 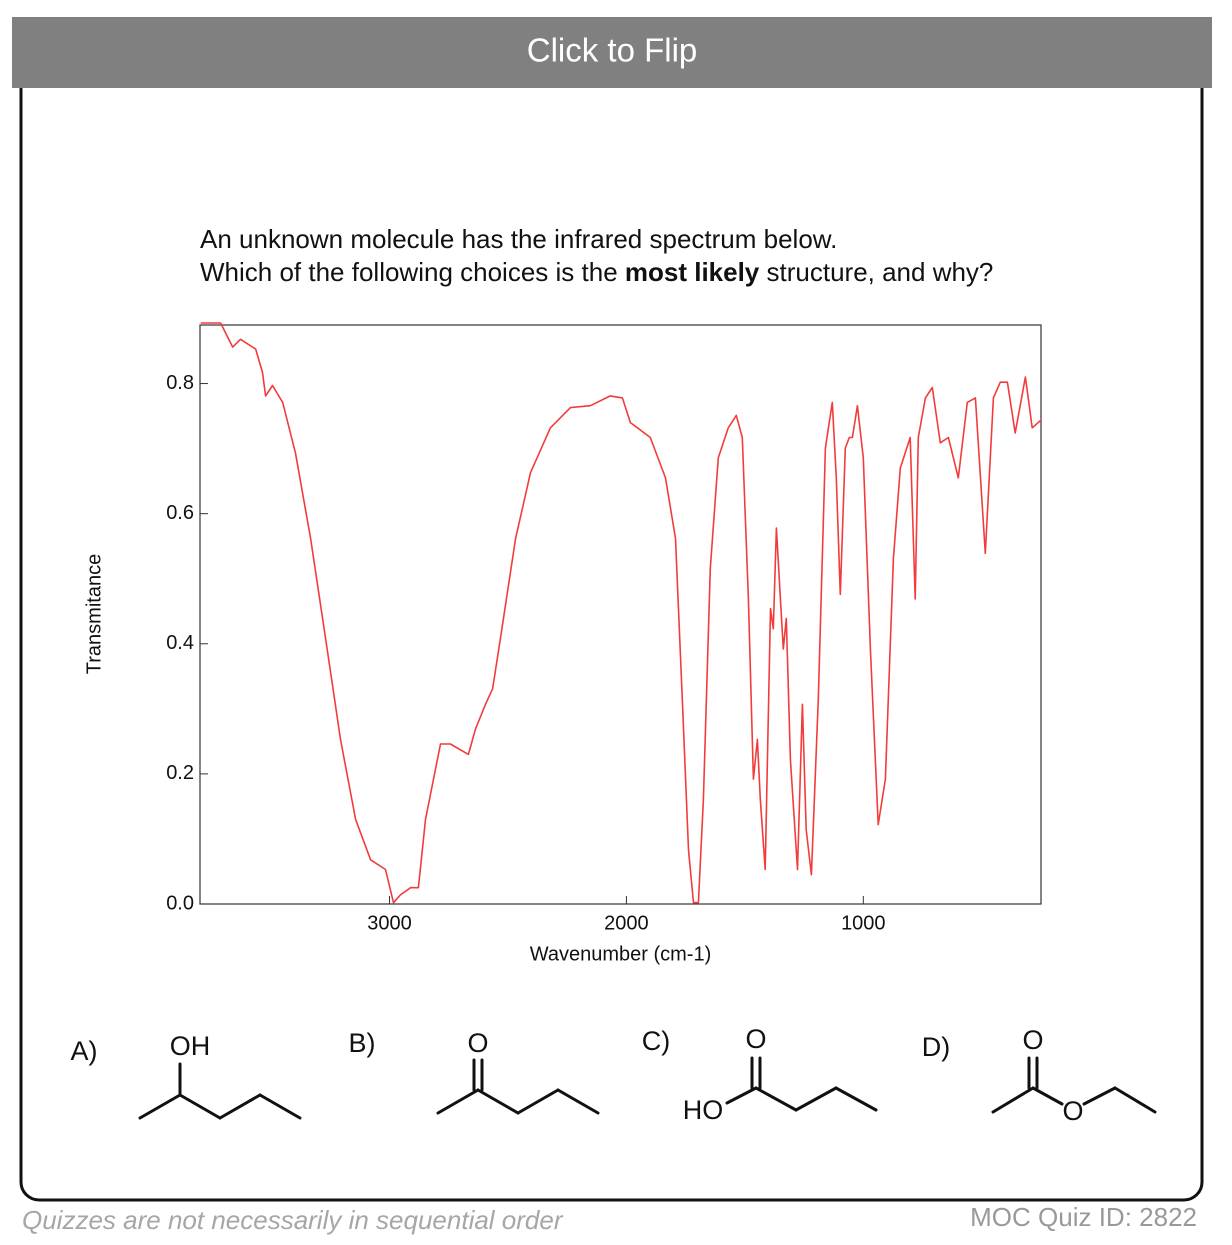 What do you see at coordinates (692, 272) in the screenshot?
I see `question-emphasis: most likely` at bounding box center [692, 272].